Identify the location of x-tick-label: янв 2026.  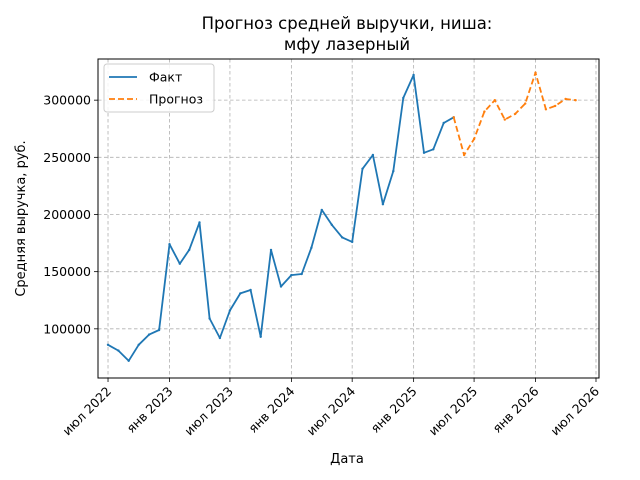
(515, 409).